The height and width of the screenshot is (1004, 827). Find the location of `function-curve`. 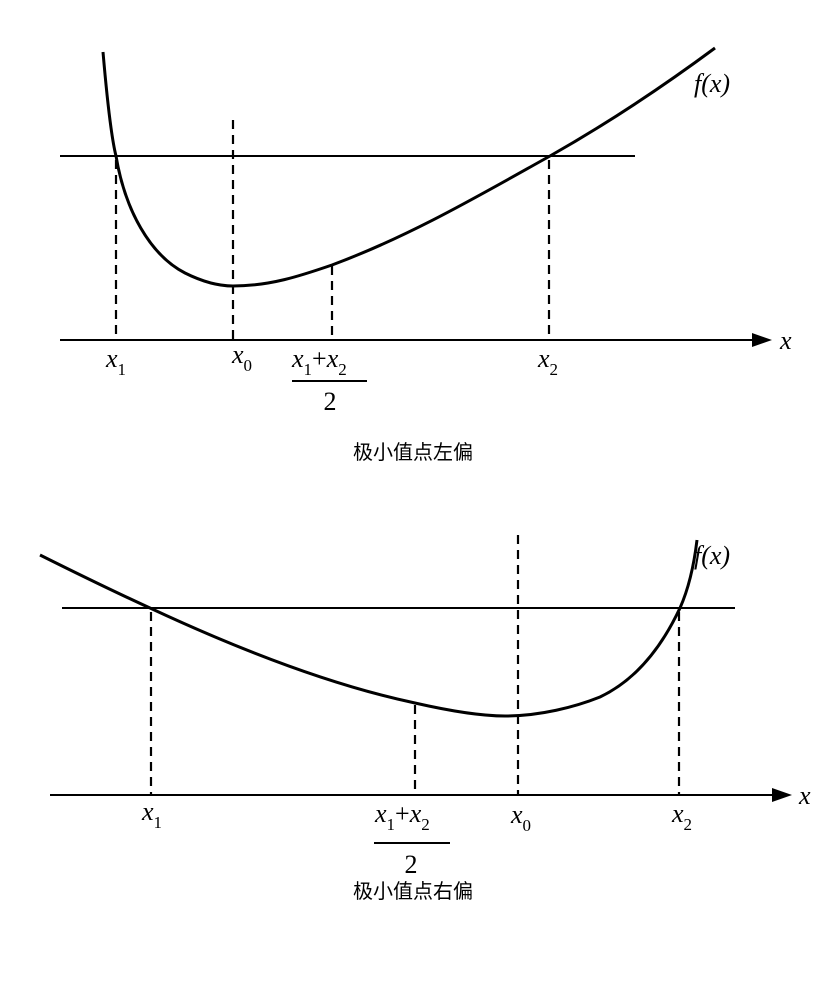

function-curve is located at coordinates (369, 628).